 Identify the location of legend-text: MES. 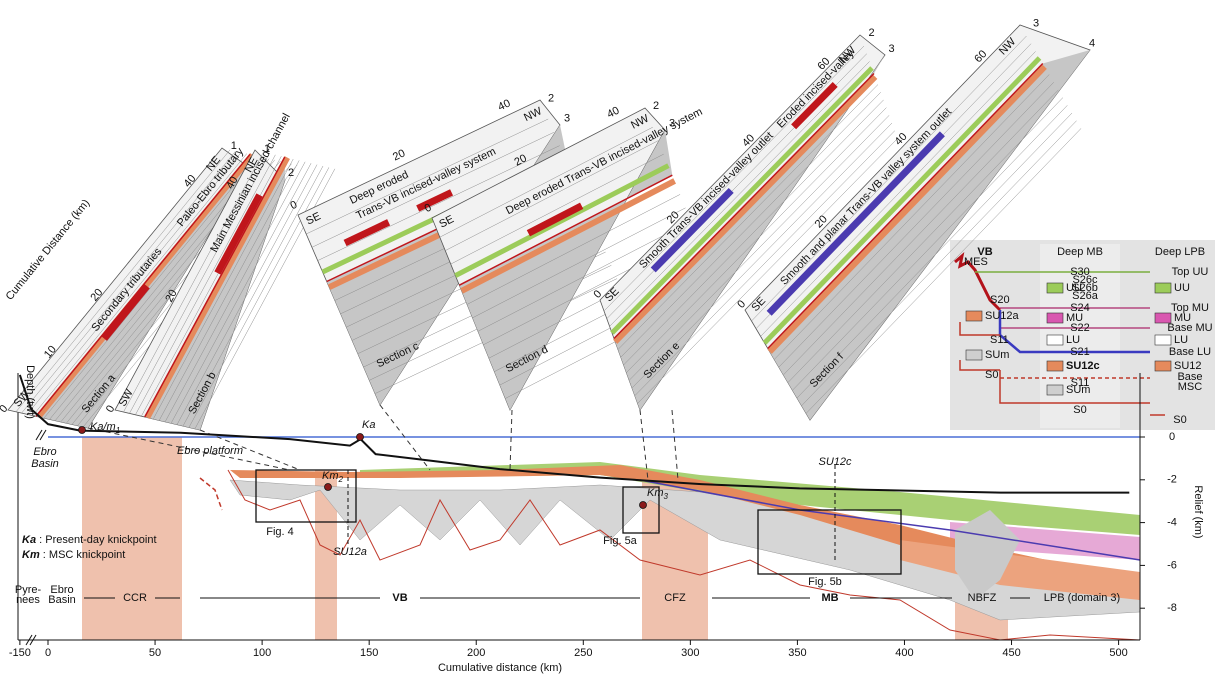
(976, 262).